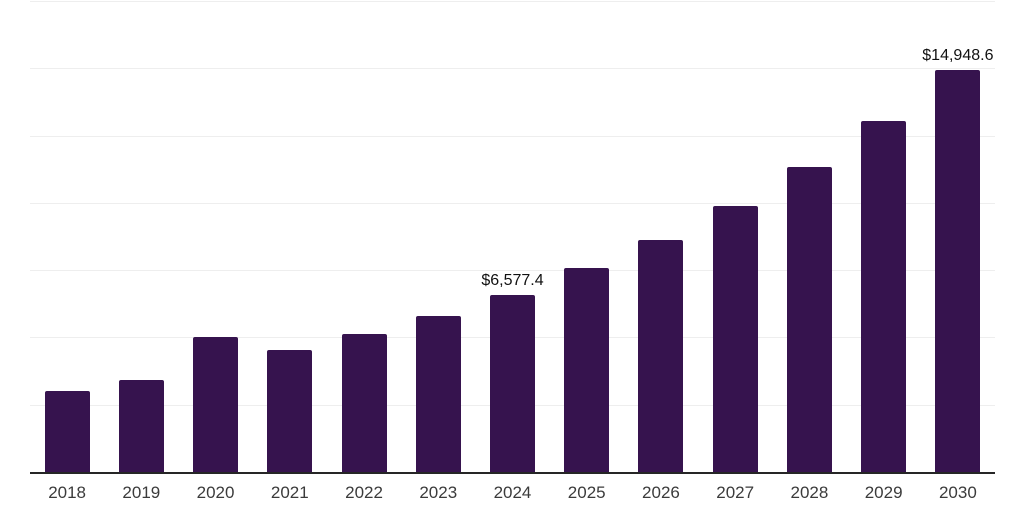 This screenshot has width=1024, height=512. I want to click on bar-2027, so click(735, 338).